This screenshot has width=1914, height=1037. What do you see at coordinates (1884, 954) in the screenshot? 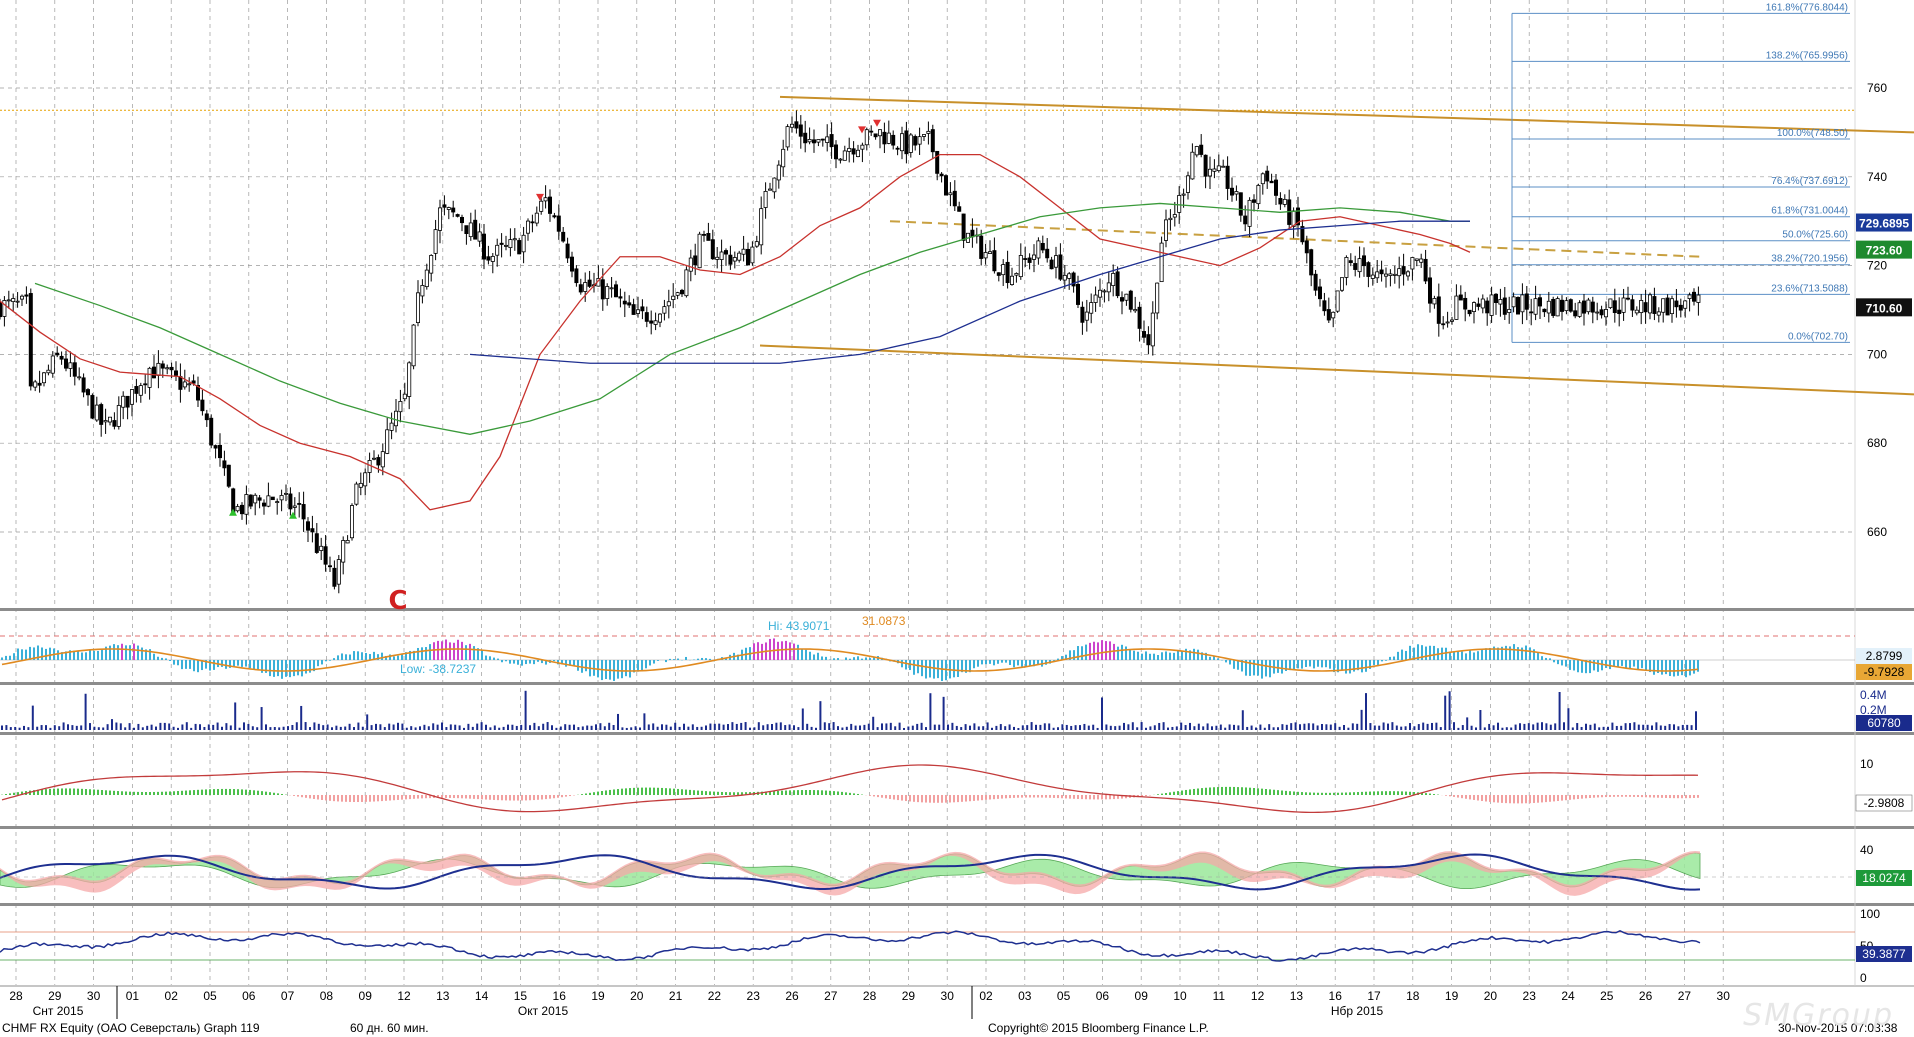
I see `rsi-tag-box` at bounding box center [1884, 954].